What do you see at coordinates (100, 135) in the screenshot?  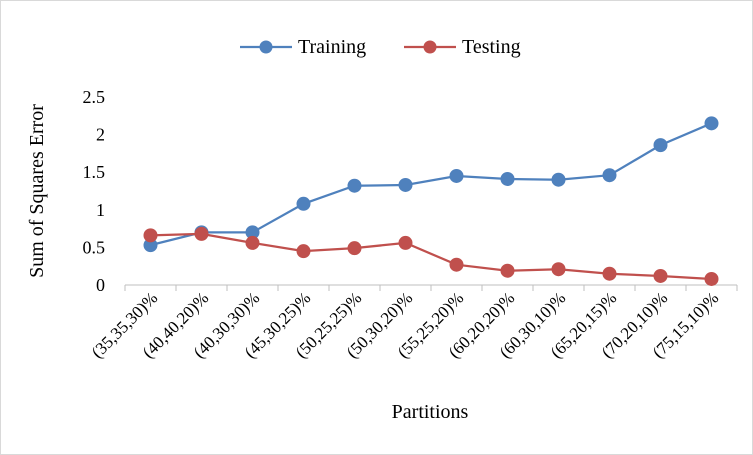 I see `y-tick-label: 2` at bounding box center [100, 135].